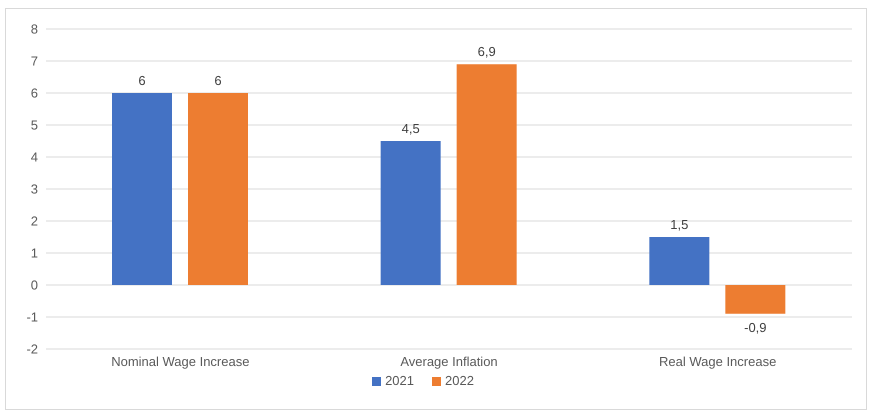  Describe the element at coordinates (34, 125) in the screenshot. I see `y-tick-label: 5` at that location.